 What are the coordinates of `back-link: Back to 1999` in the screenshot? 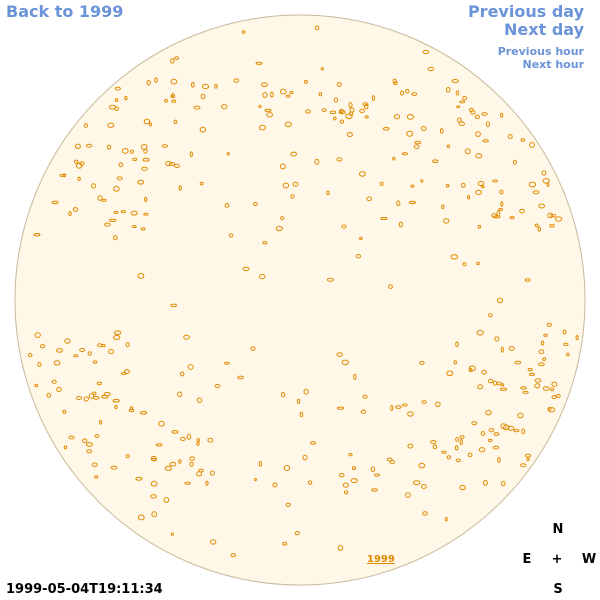 It's located at (65, 11).